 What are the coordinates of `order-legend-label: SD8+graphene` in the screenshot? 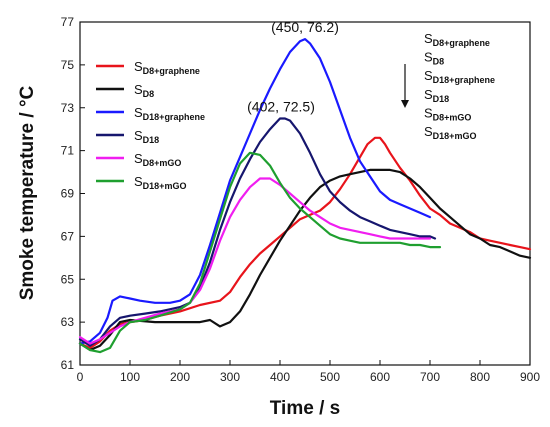 It's located at (457, 39).